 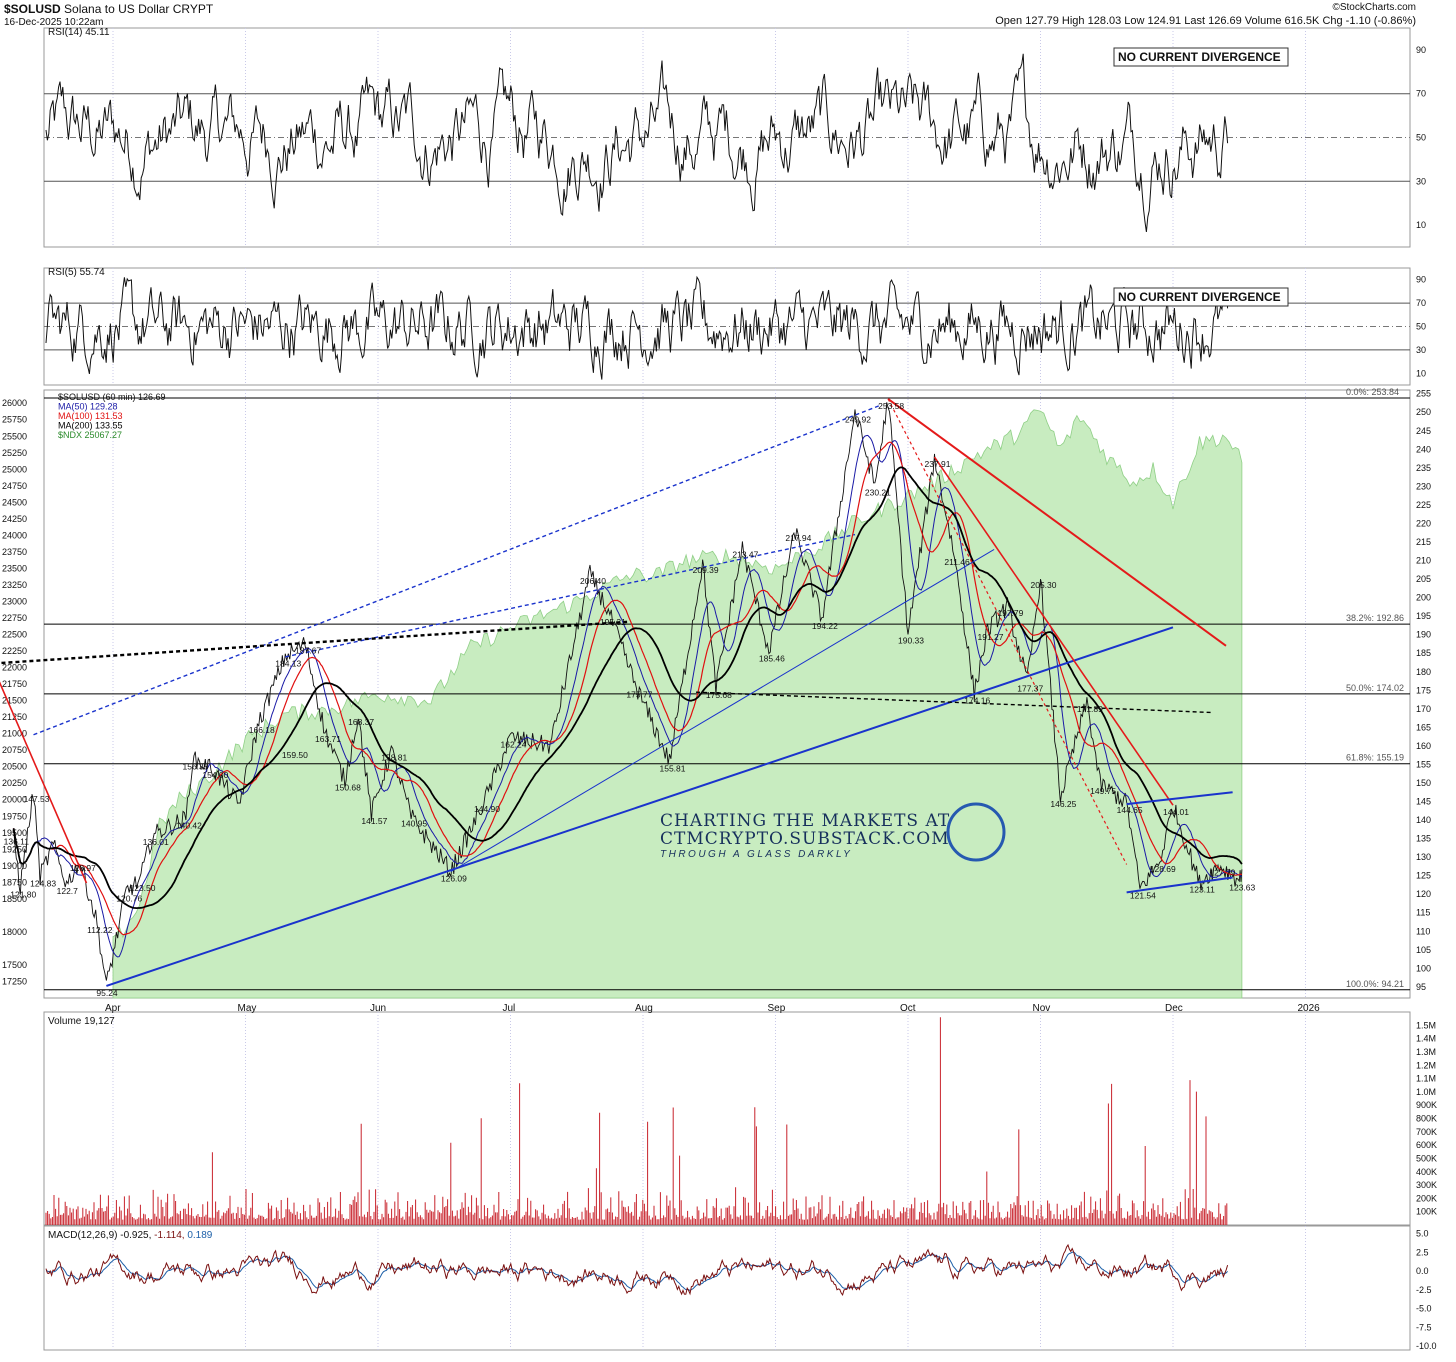 What do you see at coordinates (673, 768) in the screenshot?
I see `price-pivot-label: 155.81` at bounding box center [673, 768].